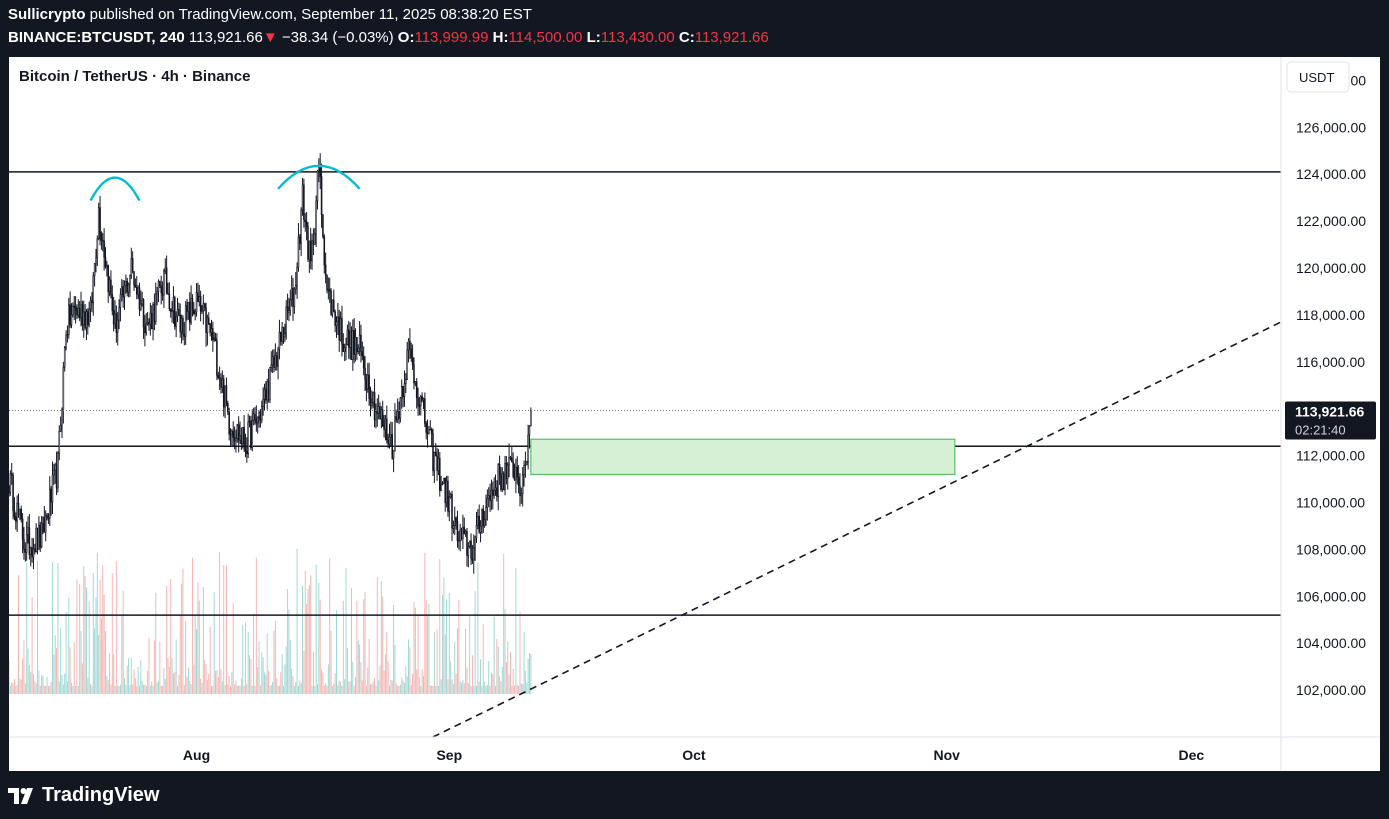 The image size is (1389, 819). What do you see at coordinates (225, 37) in the screenshot?
I see `last-price: 113,921.66` at bounding box center [225, 37].